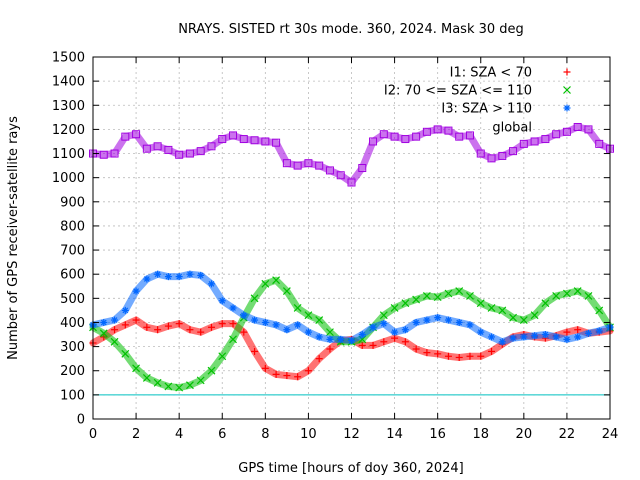  What do you see at coordinates (567, 434) in the screenshot?
I see `x-tick-label: 22` at bounding box center [567, 434].